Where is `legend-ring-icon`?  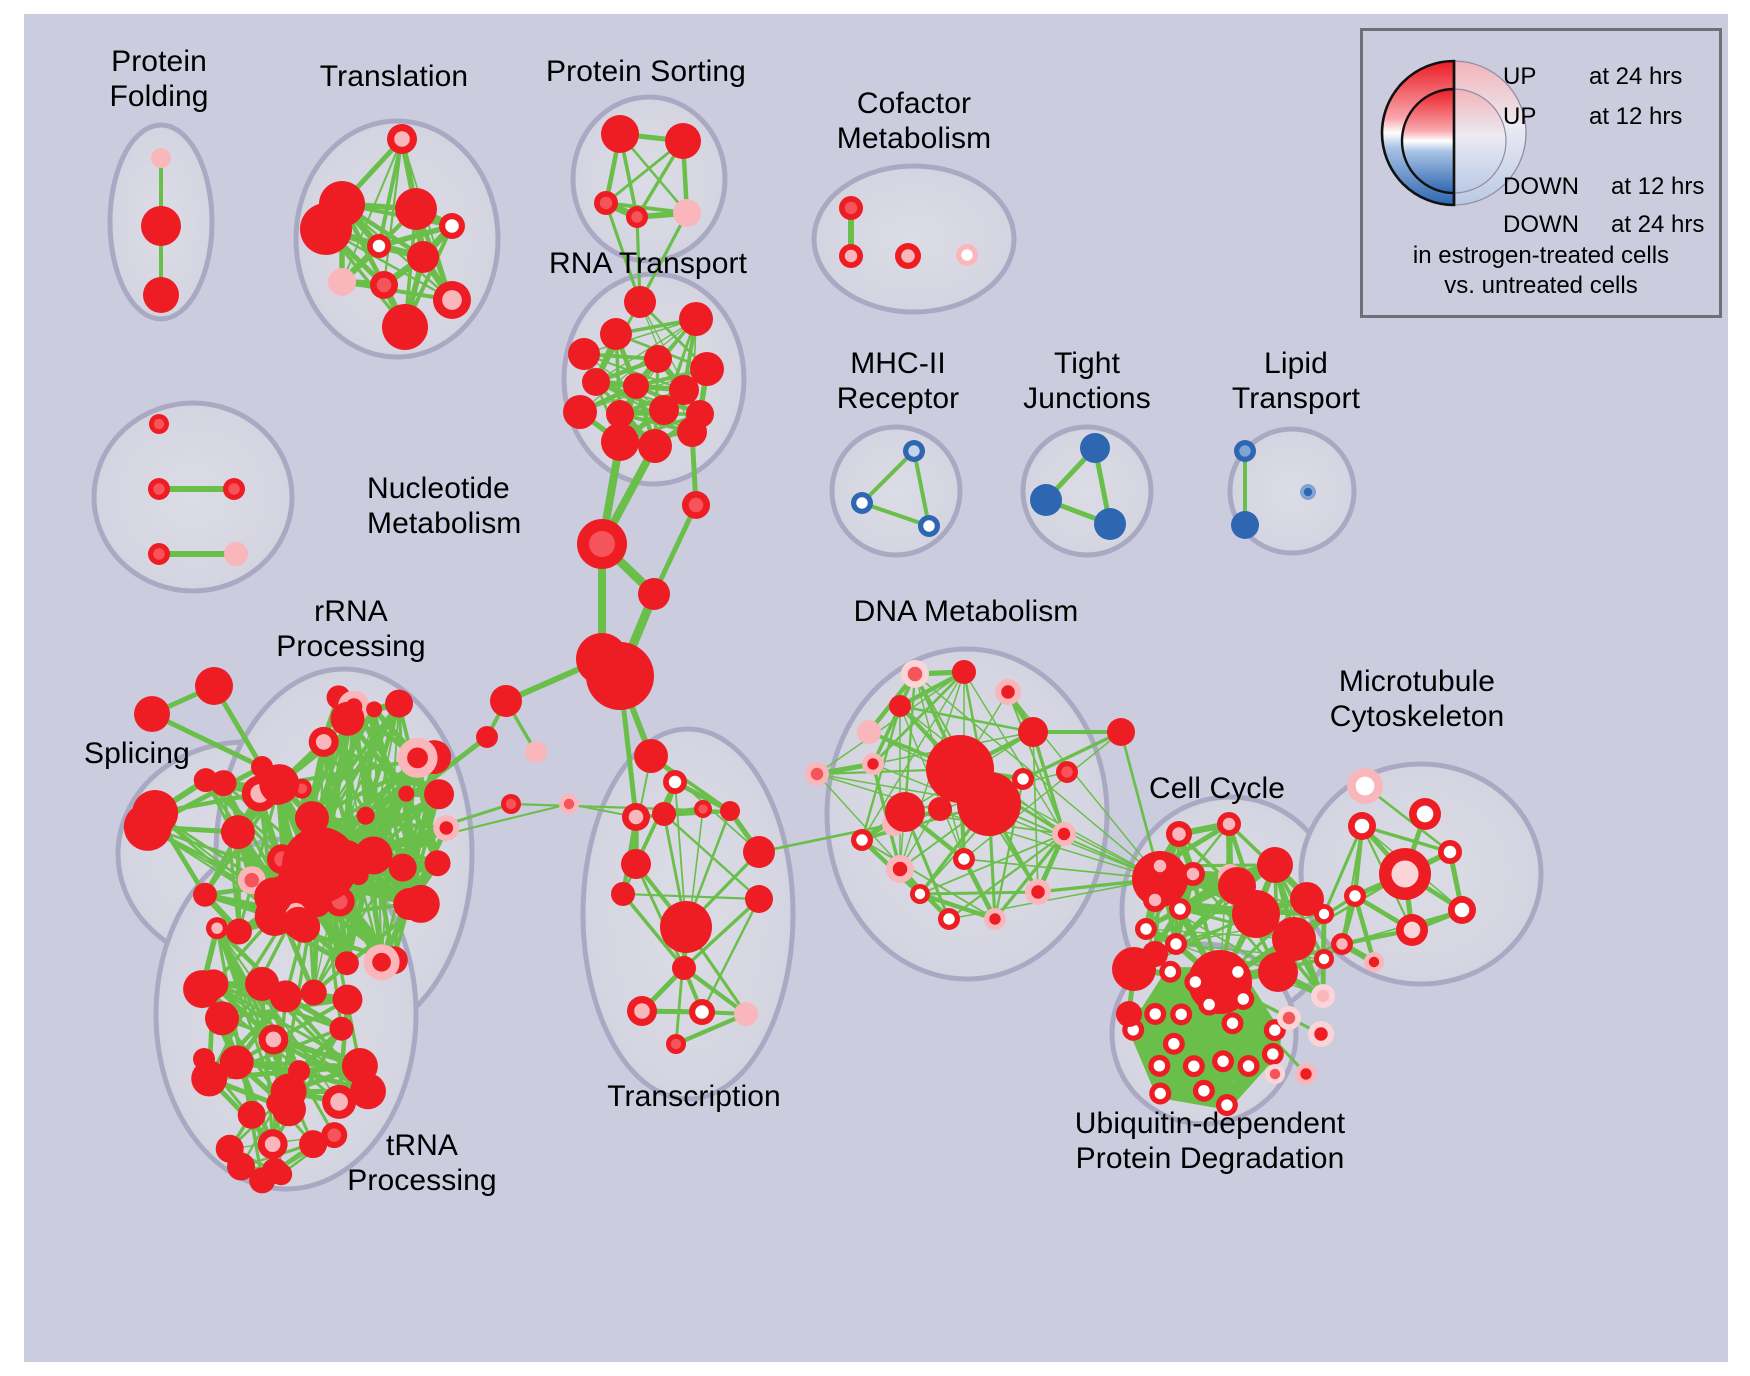
legend-ring-icon is located at coordinates (1453, 133).